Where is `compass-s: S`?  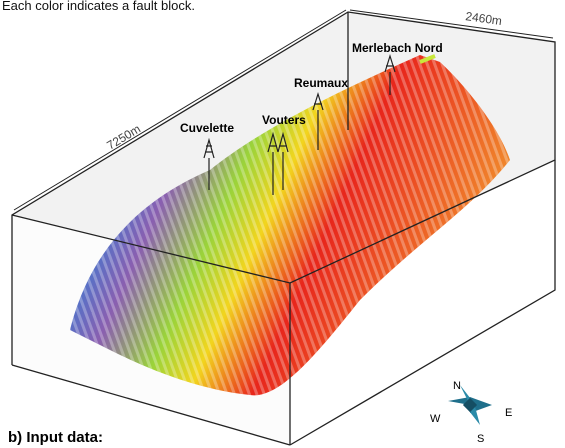
compass-s: S is located at coordinates (480, 439).